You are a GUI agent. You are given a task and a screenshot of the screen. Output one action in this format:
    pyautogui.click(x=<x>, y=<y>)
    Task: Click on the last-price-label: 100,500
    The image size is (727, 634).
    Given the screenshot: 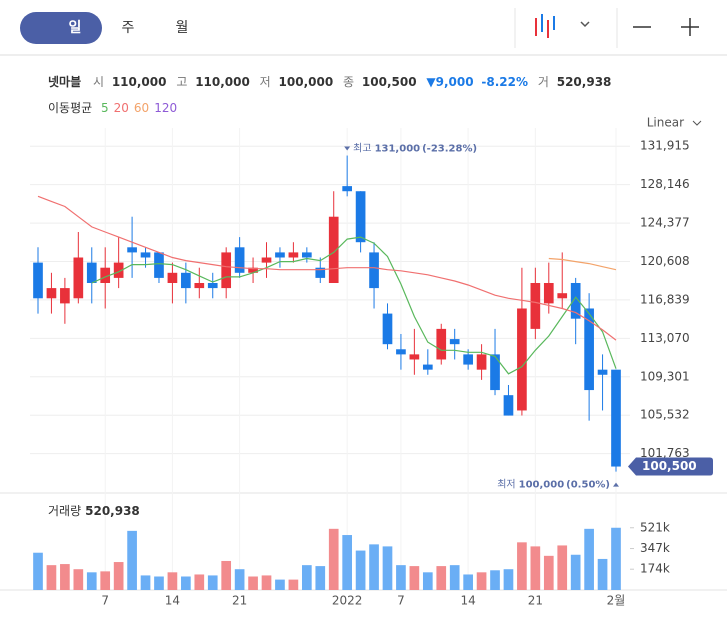 What is the action you would take?
    pyautogui.click(x=669, y=466)
    